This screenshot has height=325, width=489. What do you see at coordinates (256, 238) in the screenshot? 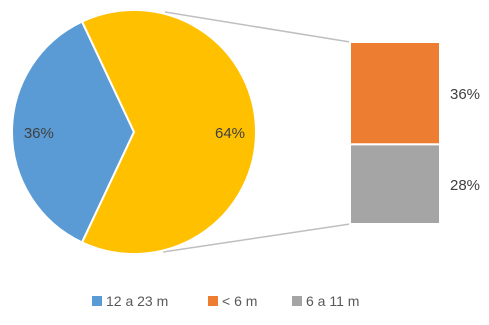
I see `connector-line-bottom` at bounding box center [256, 238].